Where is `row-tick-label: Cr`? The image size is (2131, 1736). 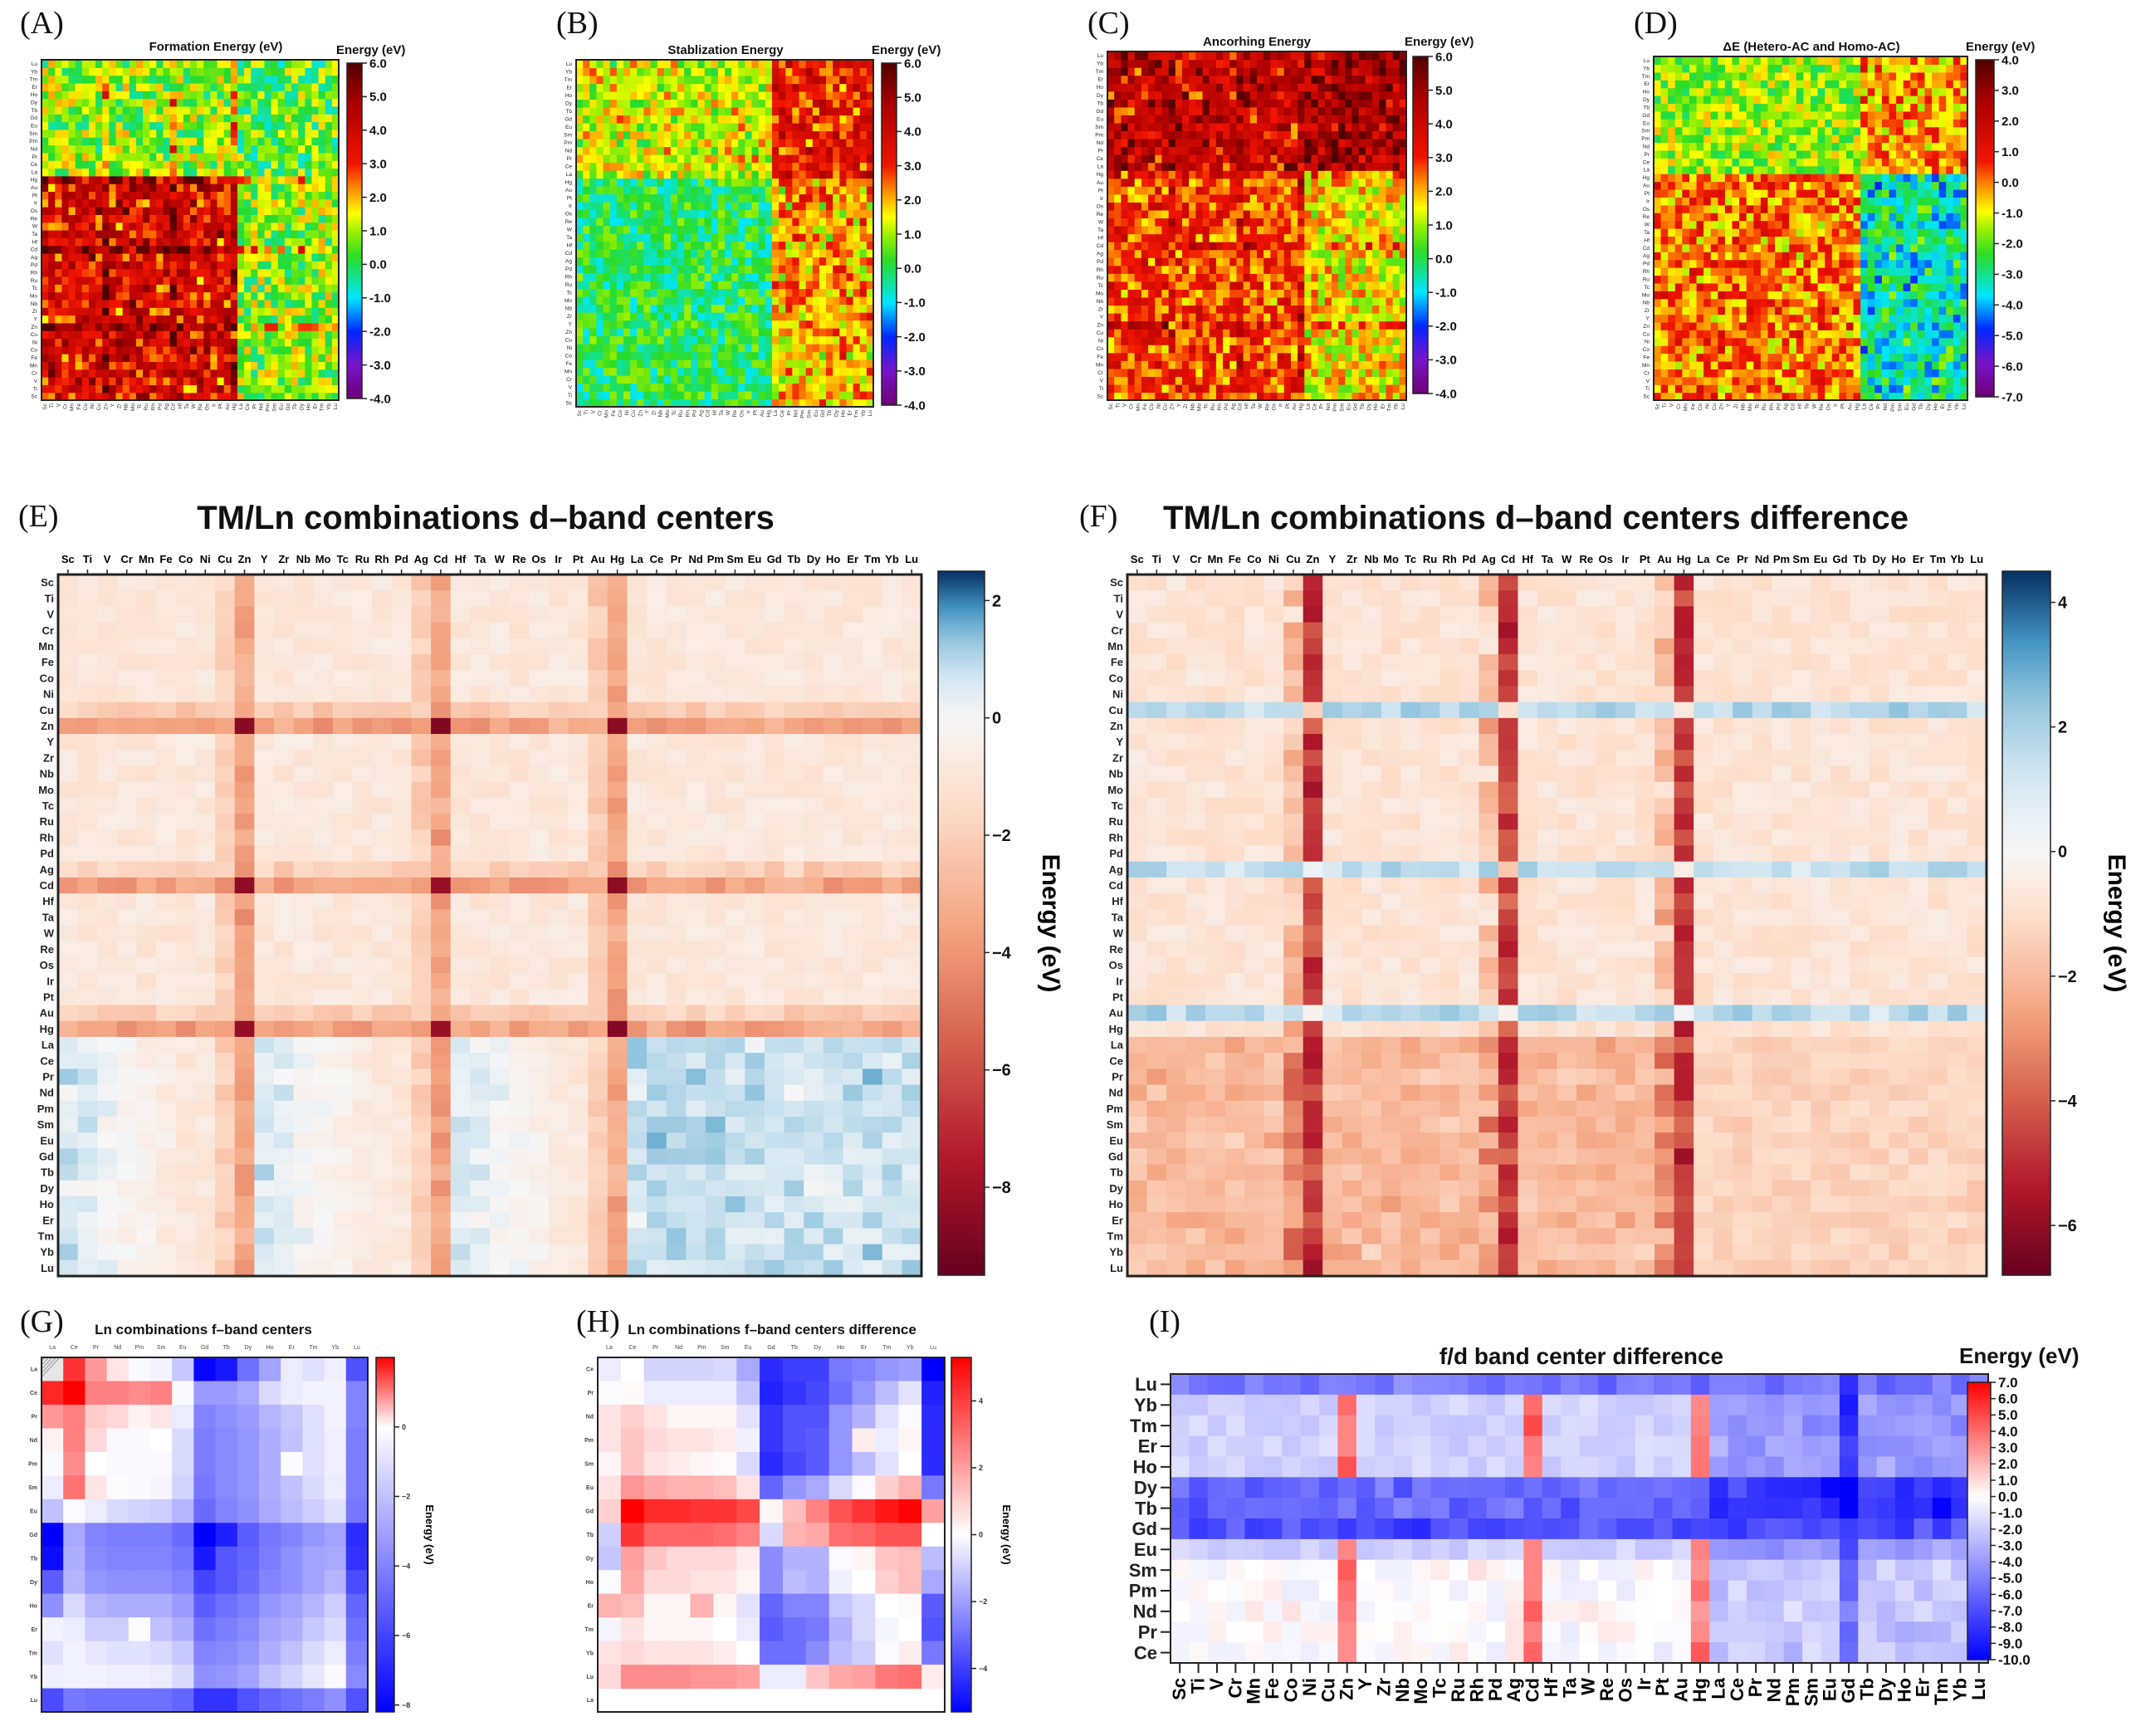 row-tick-label: Cr is located at coordinates (35, 374).